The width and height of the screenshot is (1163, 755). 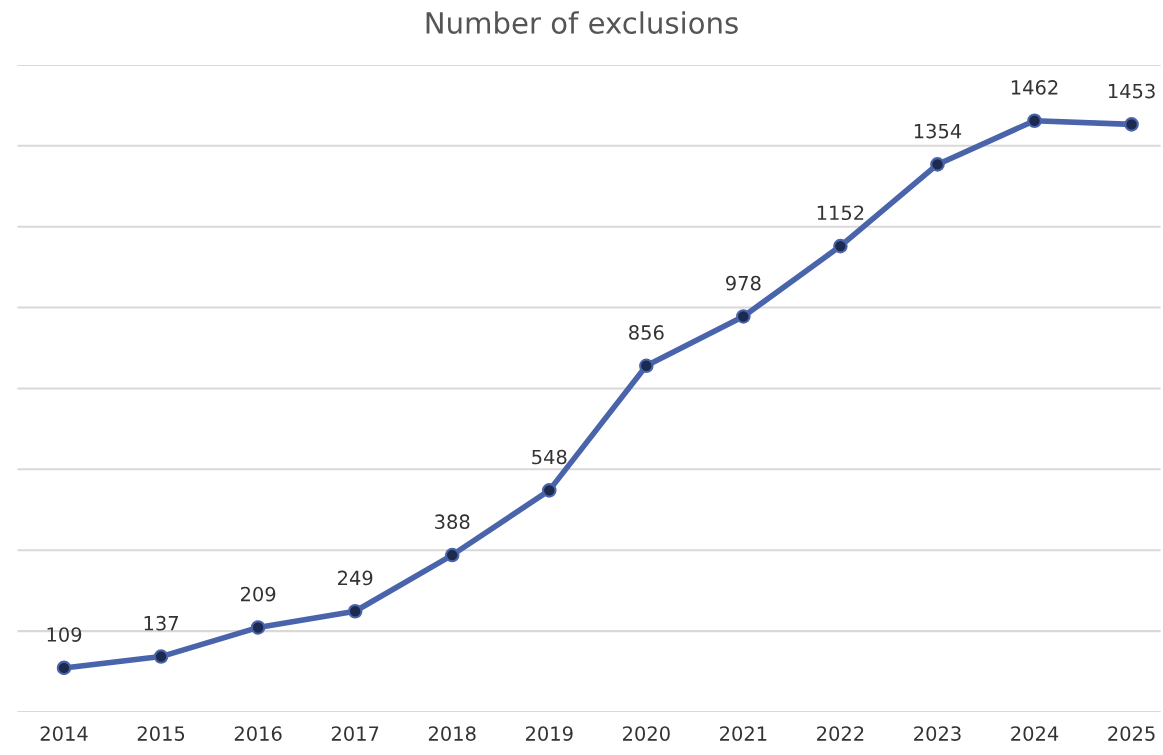 I want to click on data-label: 109, so click(x=64, y=634).